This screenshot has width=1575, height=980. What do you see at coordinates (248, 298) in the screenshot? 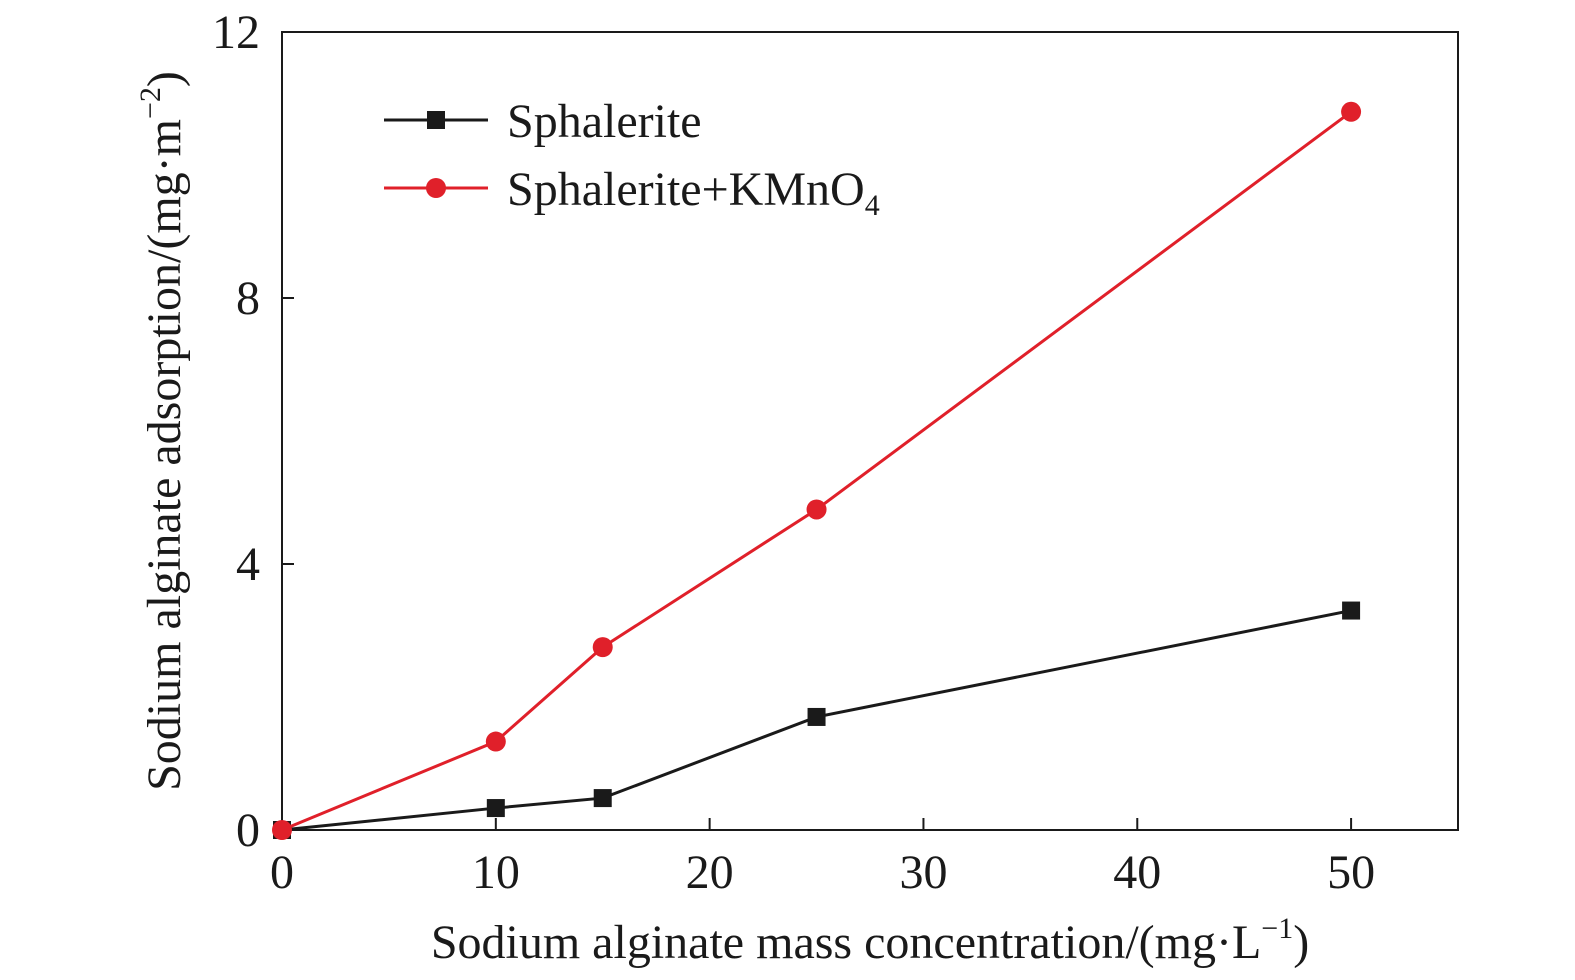
I see `y-tick-label: 8` at bounding box center [248, 298].